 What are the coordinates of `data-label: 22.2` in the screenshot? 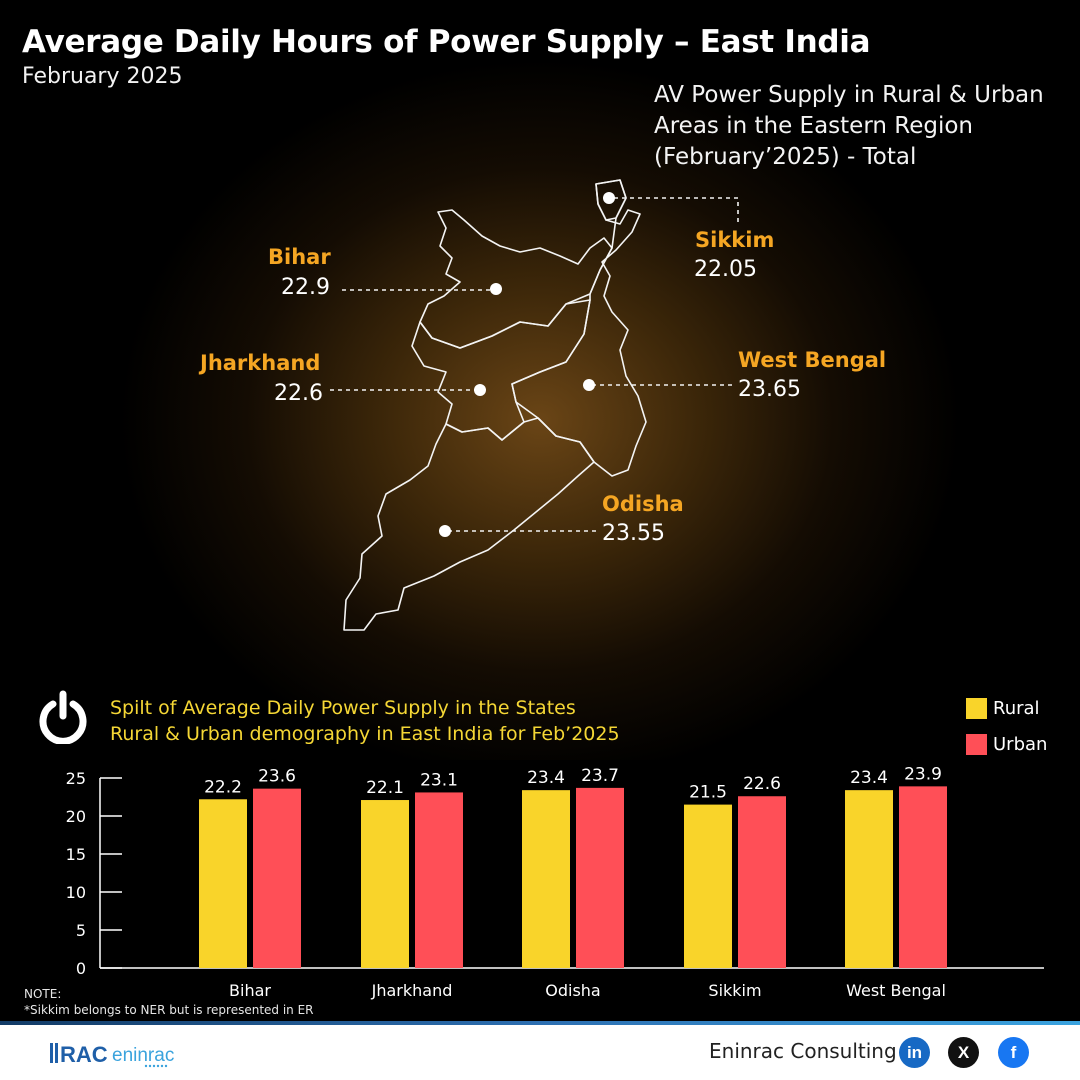 It's located at (223, 787).